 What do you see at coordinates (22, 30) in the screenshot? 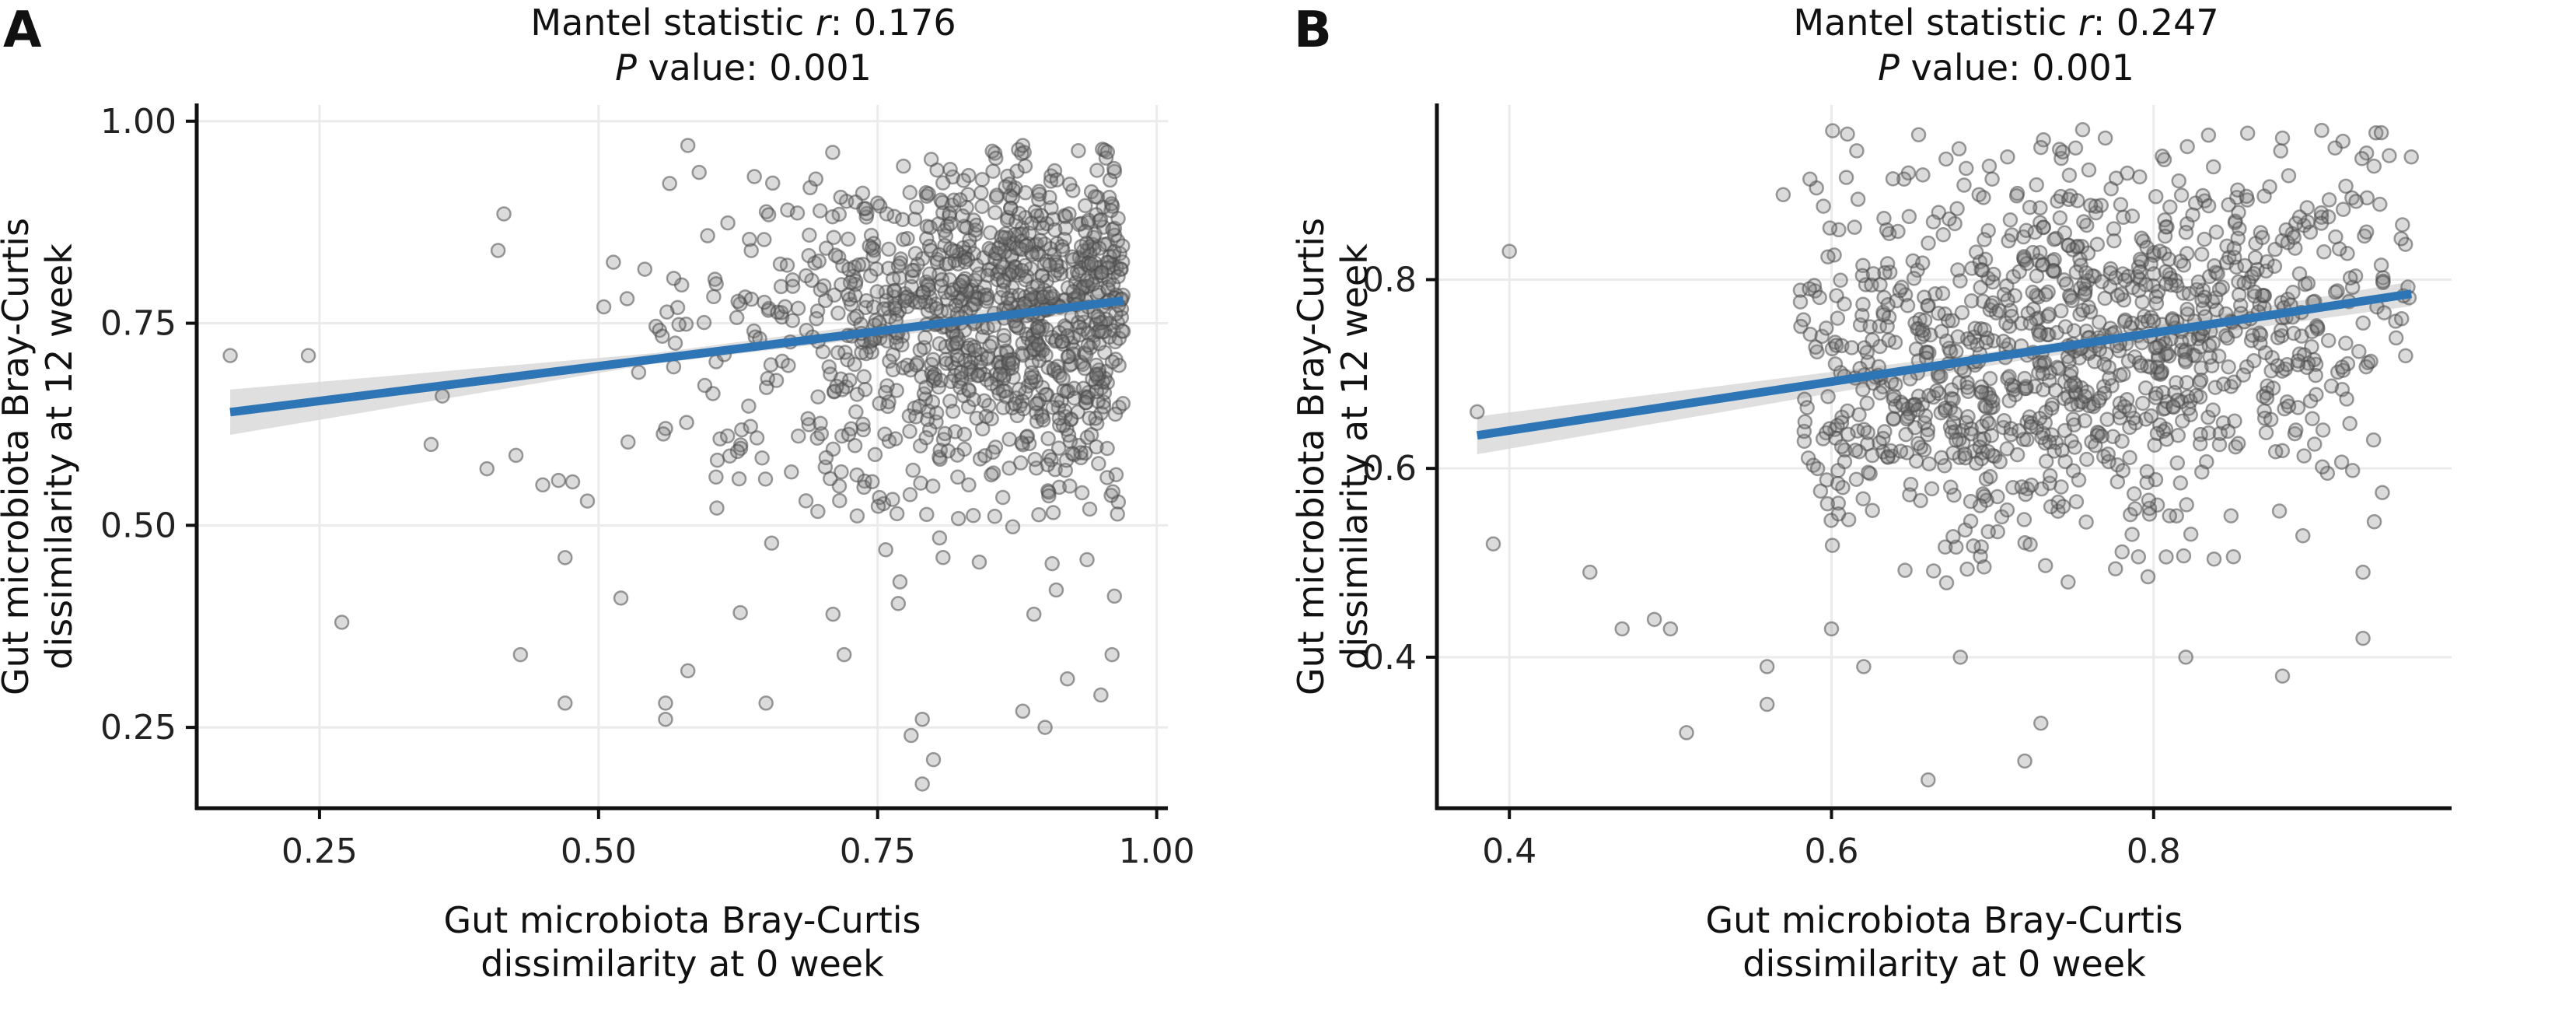
I see `panel-letter: A` at bounding box center [22, 30].